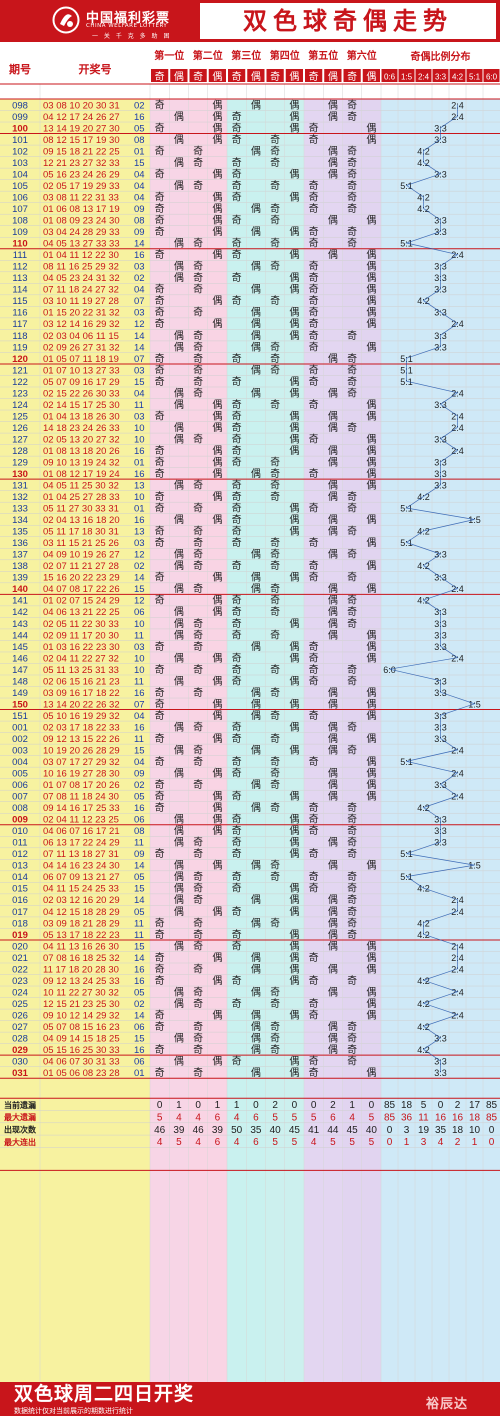  What do you see at coordinates (371, 76) in the screenshot?
I see `even-header: 偶` at bounding box center [371, 76].